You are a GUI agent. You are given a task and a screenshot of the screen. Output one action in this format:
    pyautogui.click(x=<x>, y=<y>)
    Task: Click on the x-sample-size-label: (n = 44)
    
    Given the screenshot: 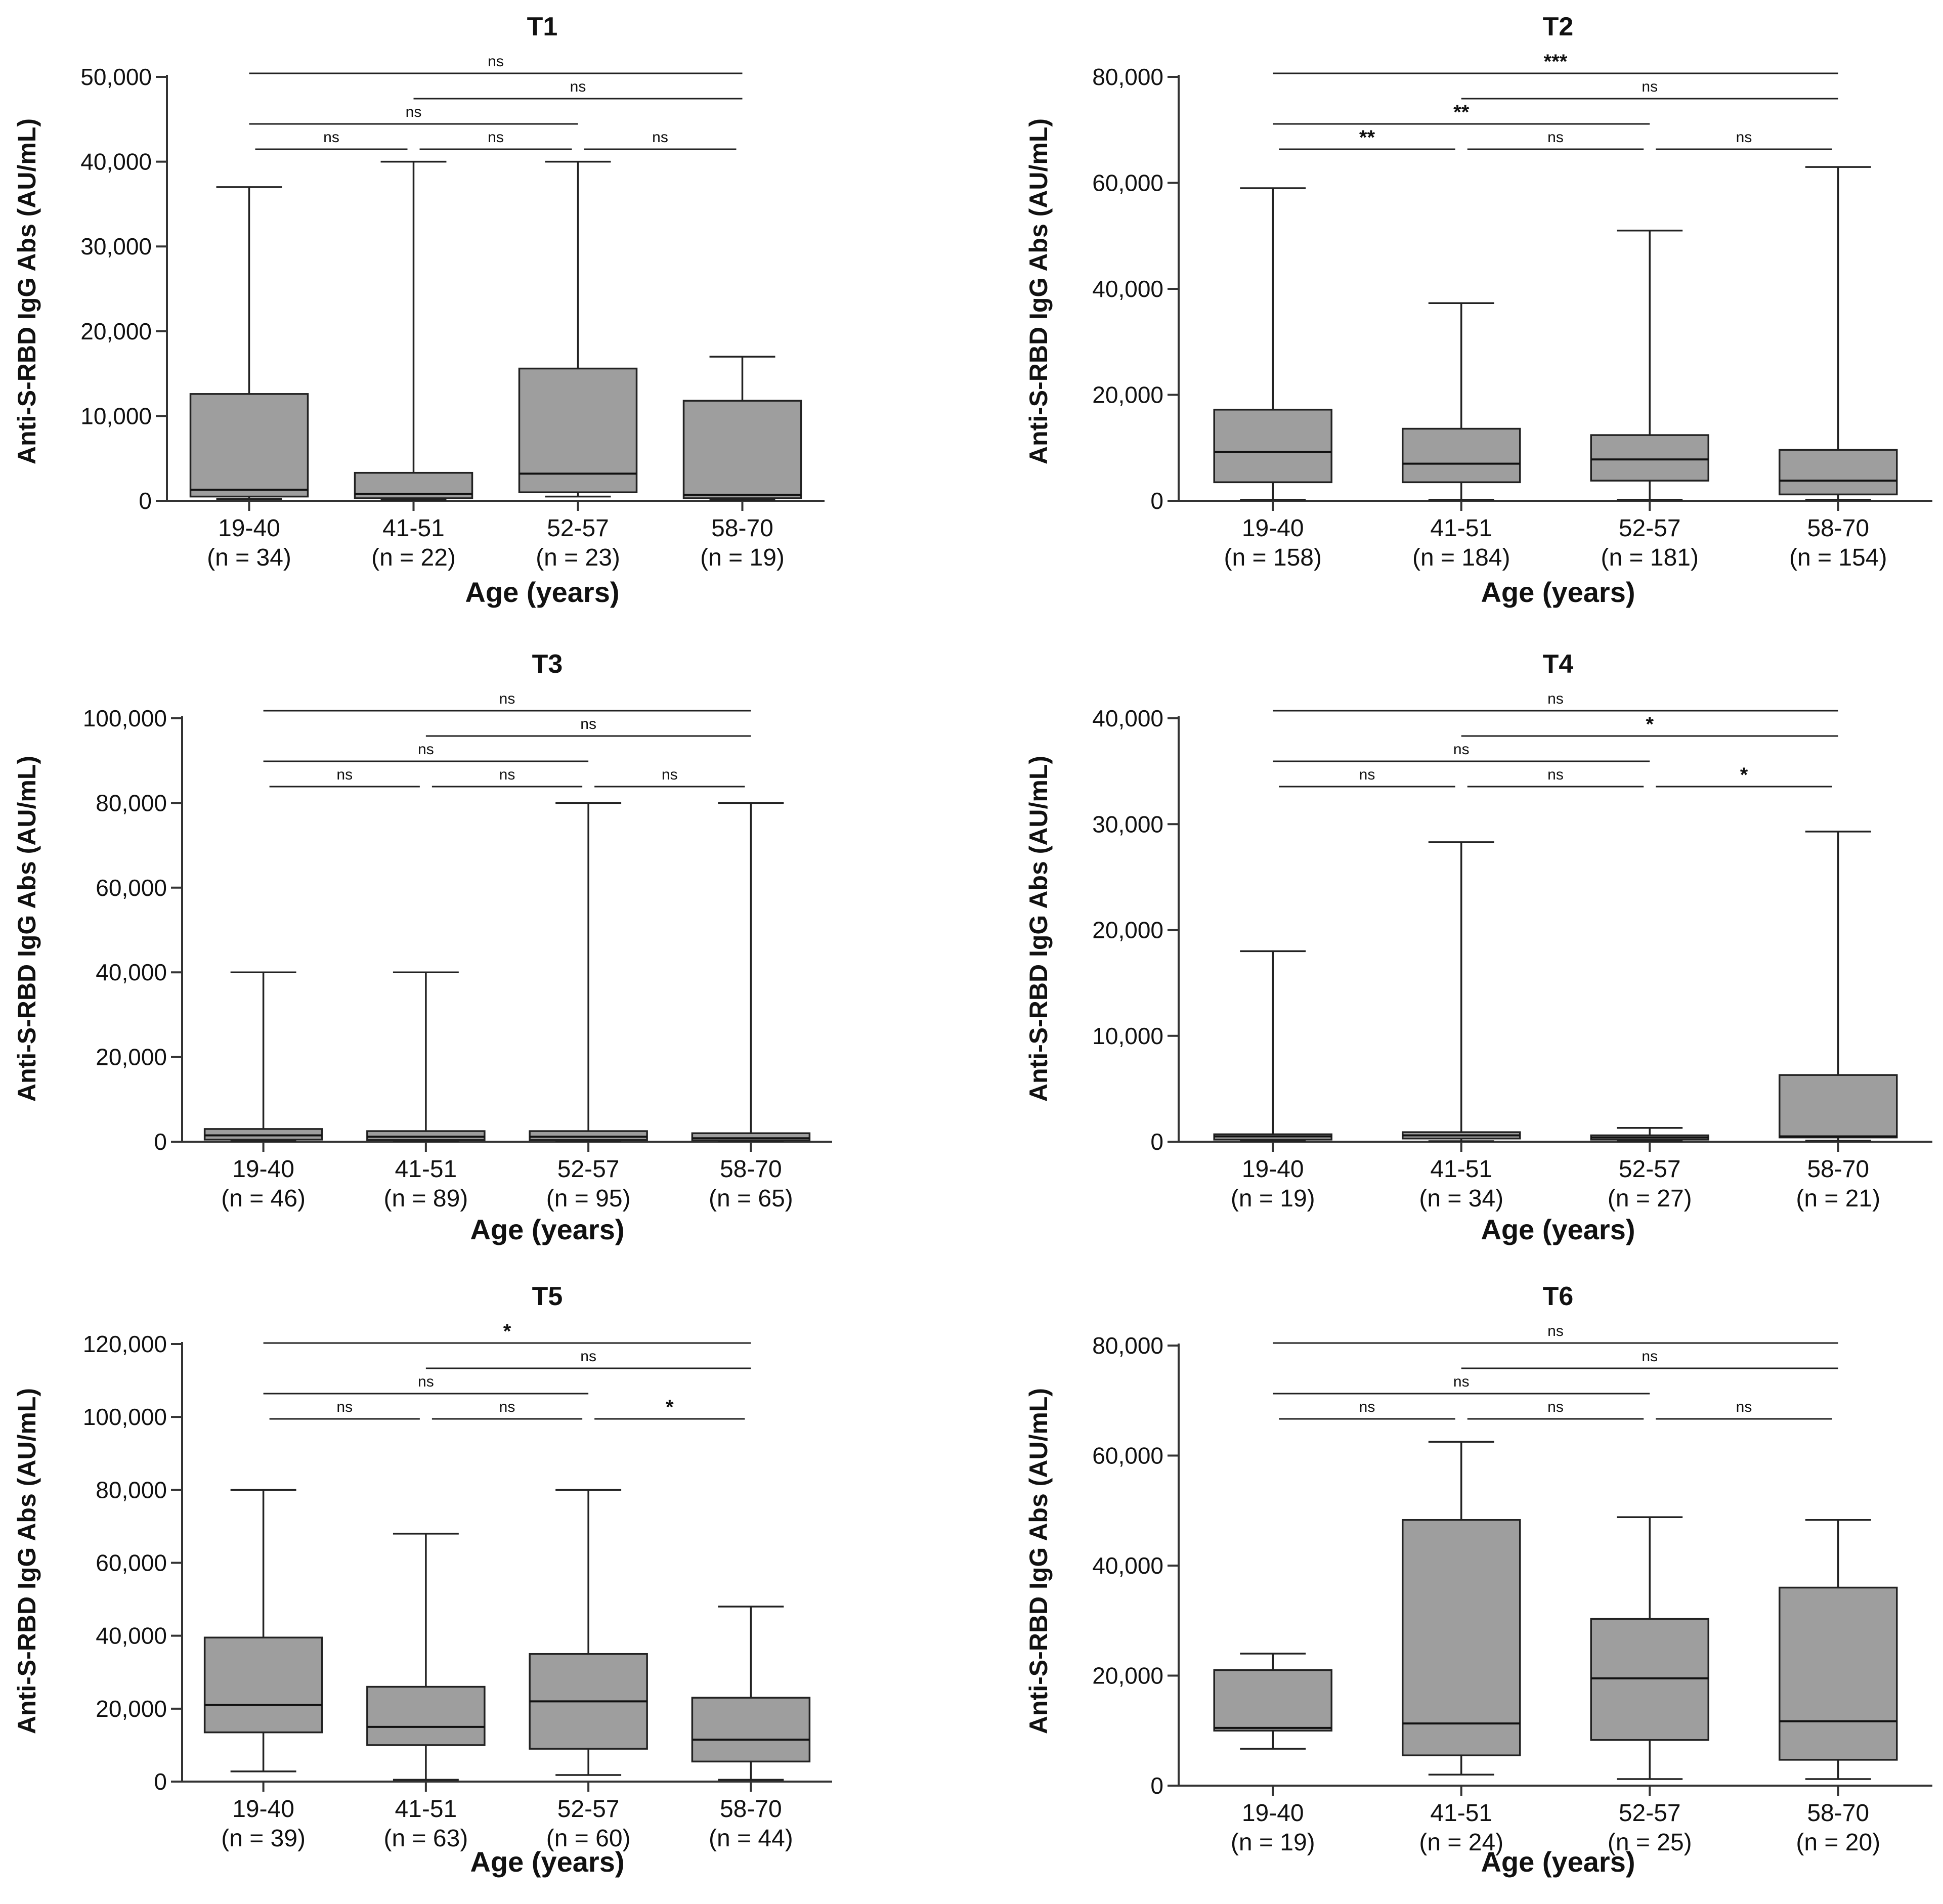 What is the action you would take?
    pyautogui.click(x=751, y=1839)
    